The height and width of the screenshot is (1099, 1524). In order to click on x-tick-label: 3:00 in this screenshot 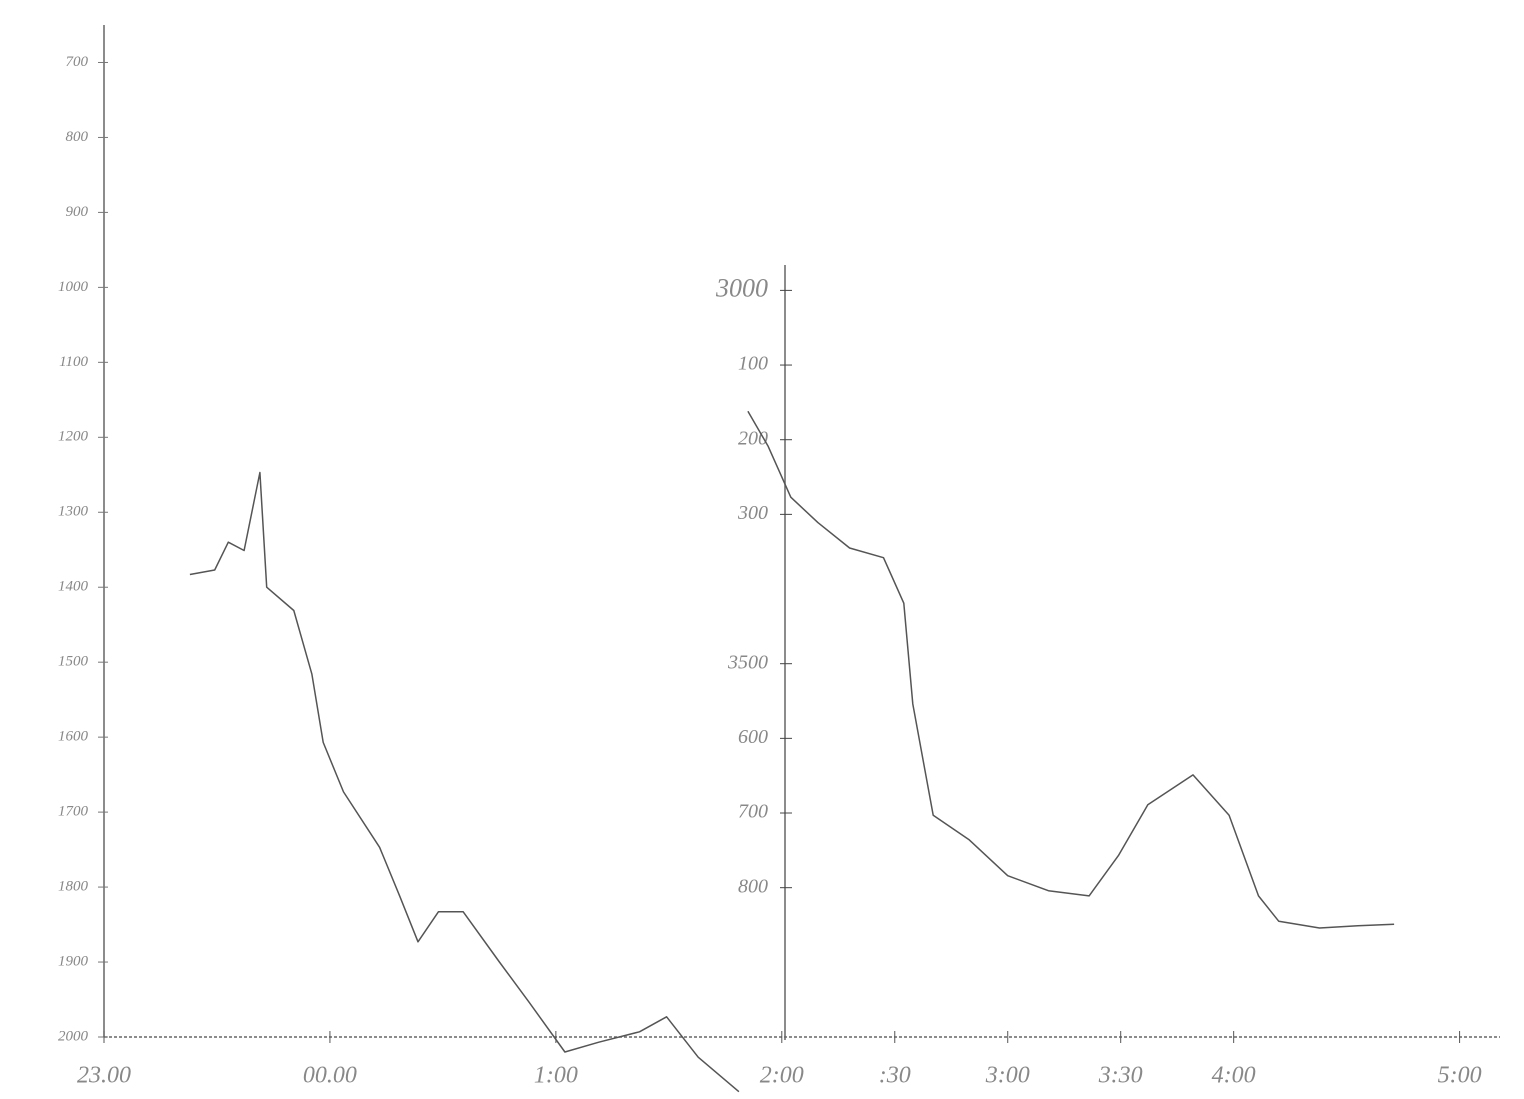, I will do `click(1007, 1076)`.